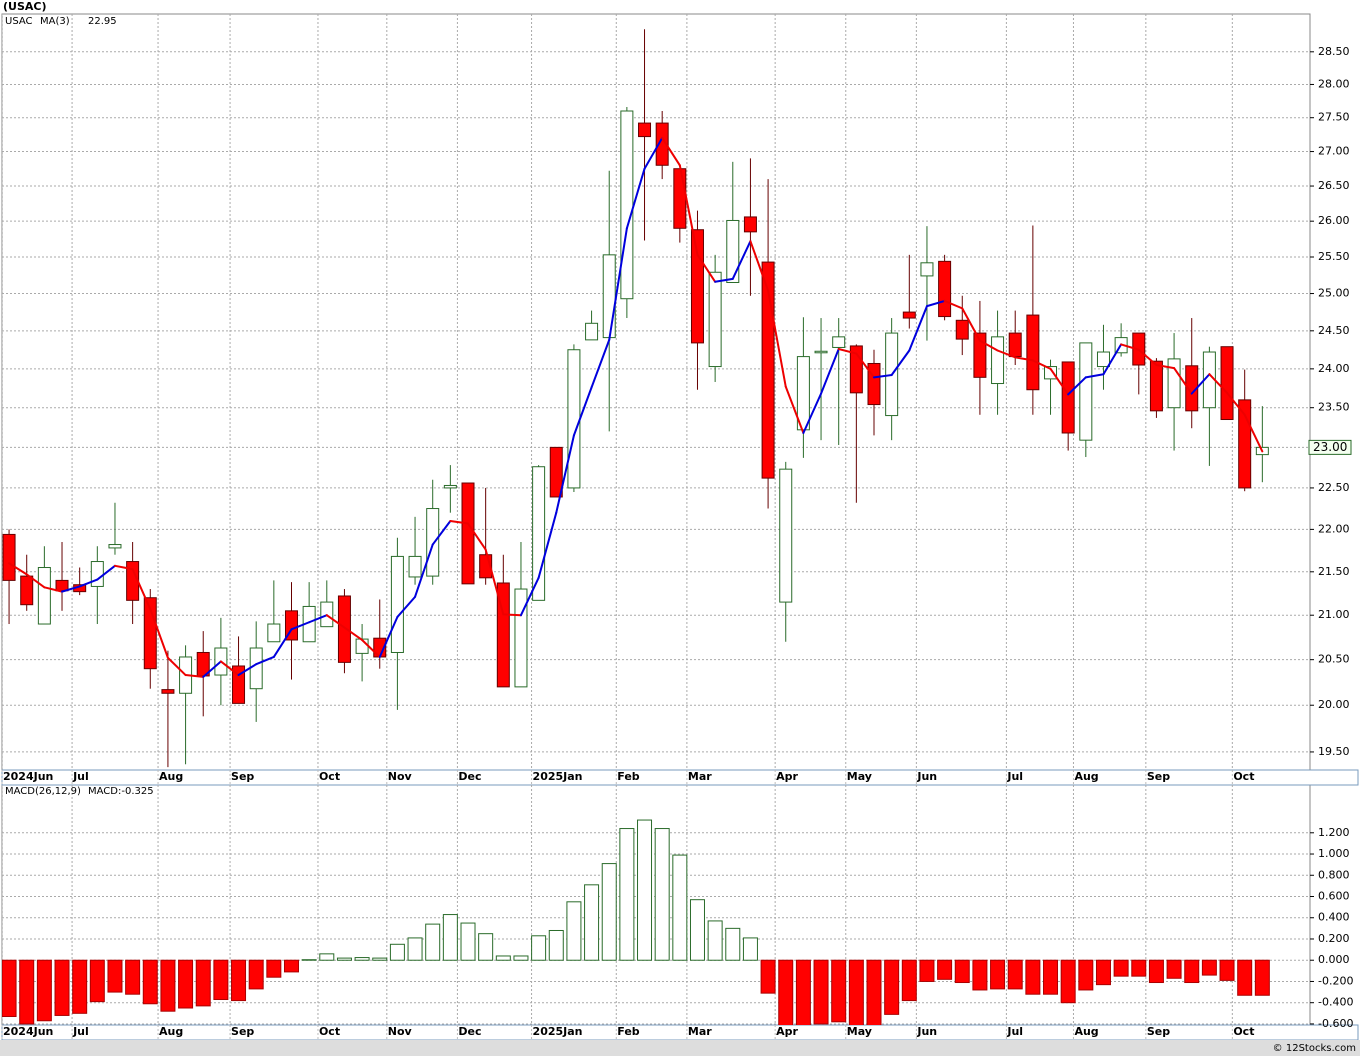 The height and width of the screenshot is (1056, 1360). Describe the element at coordinates (400, 1031) in the screenshot. I see `x-tick-label: Nov` at that location.